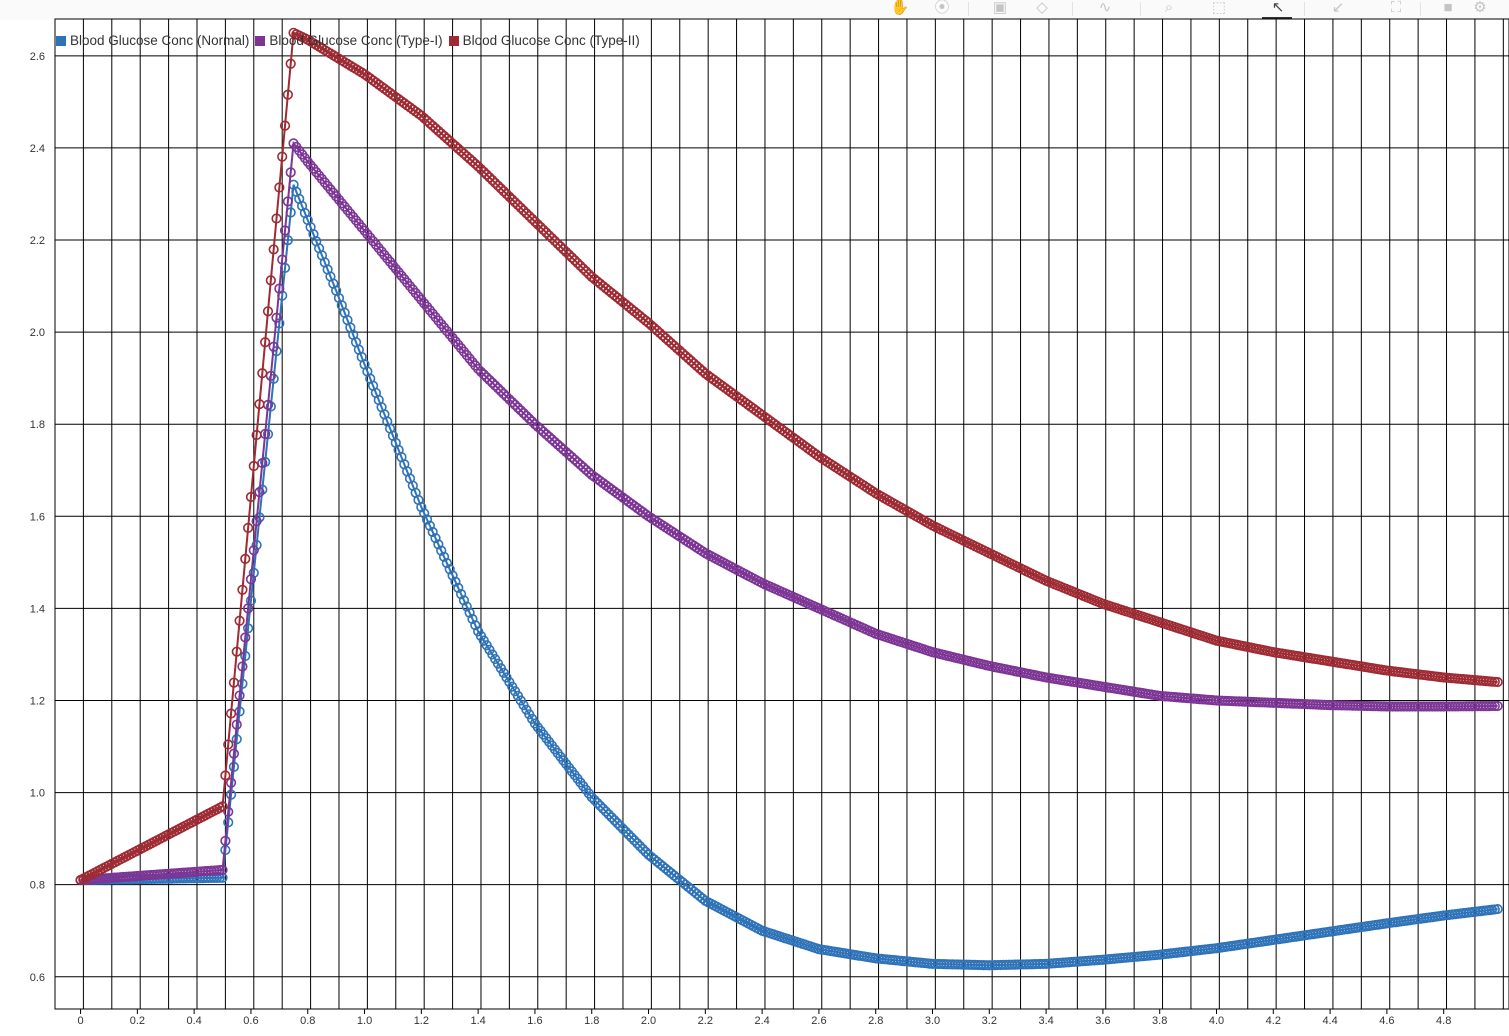  Describe the element at coordinates (942, 8) in the screenshot. I see `lasso-icon: ⦿` at that location.